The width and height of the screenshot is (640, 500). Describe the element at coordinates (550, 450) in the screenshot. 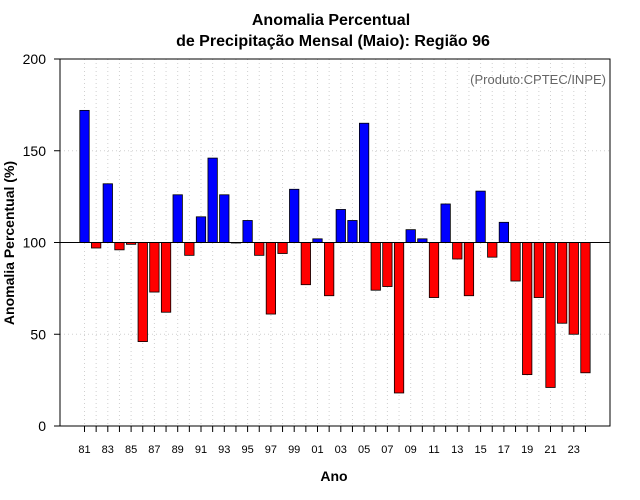

I see `x-tick-label: 21` at that location.